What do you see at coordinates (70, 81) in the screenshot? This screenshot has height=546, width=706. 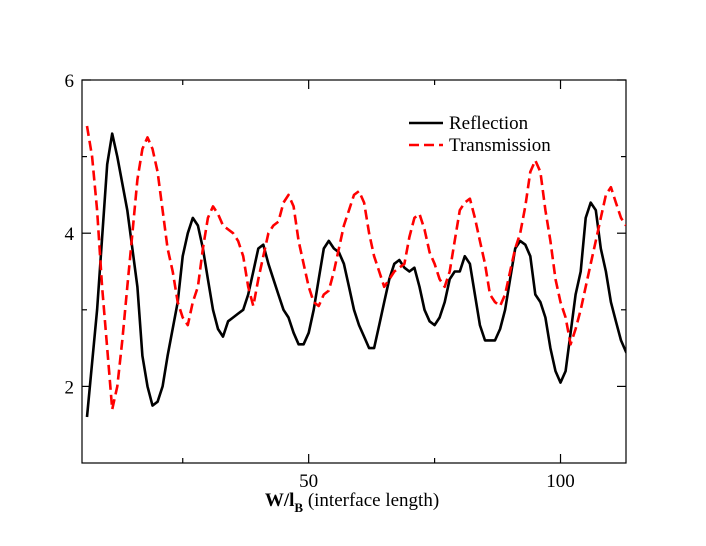 I see `y-tick-label: 6` at bounding box center [70, 81].